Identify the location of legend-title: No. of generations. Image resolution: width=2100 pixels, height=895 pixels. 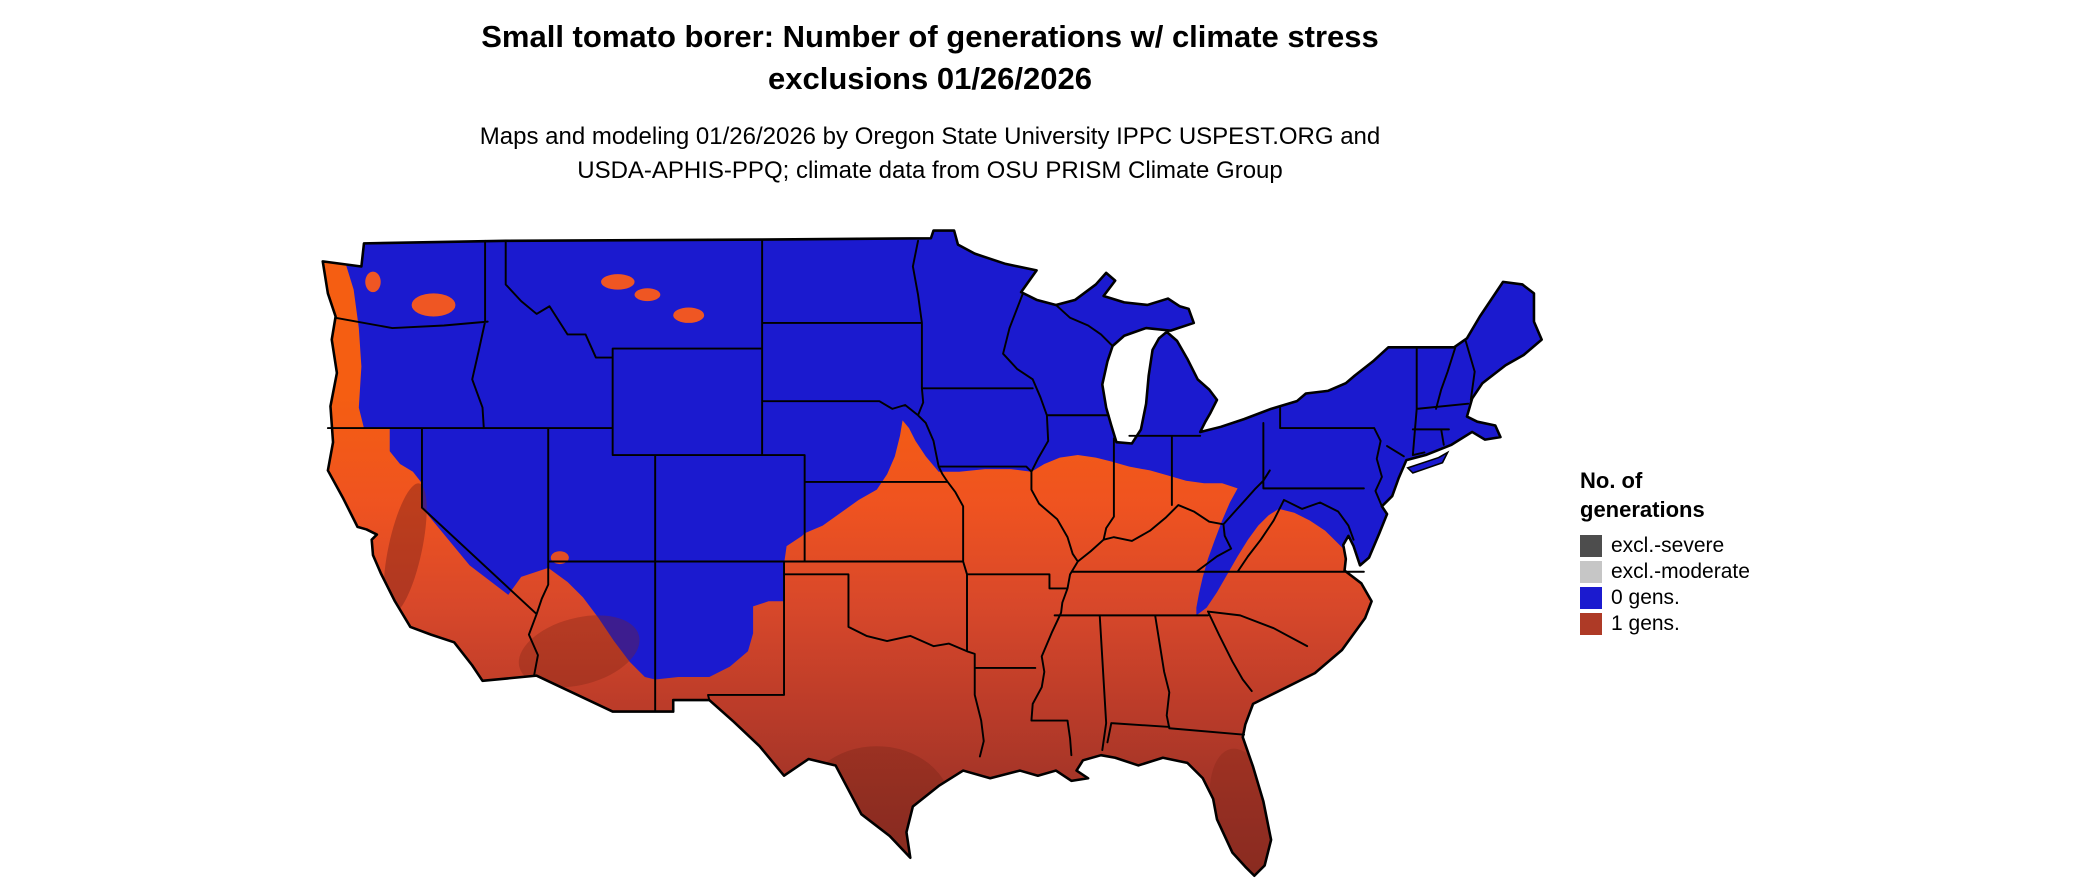
(1710, 495).